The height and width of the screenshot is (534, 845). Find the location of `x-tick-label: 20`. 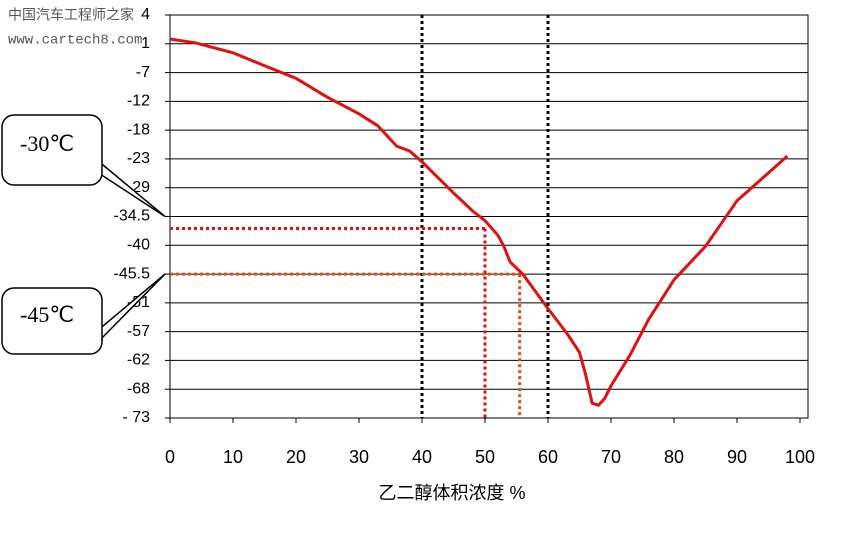

x-tick-label: 20 is located at coordinates (296, 457).